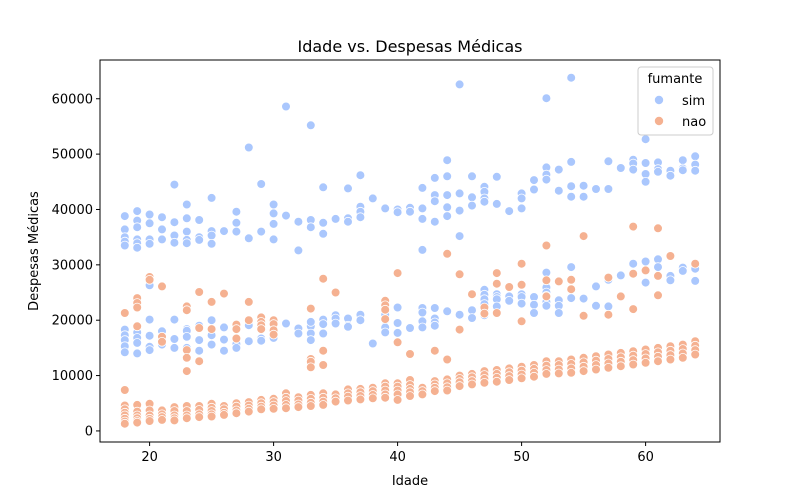  What do you see at coordinates (659, 100) in the screenshot?
I see `legend-marker-sim` at bounding box center [659, 100].